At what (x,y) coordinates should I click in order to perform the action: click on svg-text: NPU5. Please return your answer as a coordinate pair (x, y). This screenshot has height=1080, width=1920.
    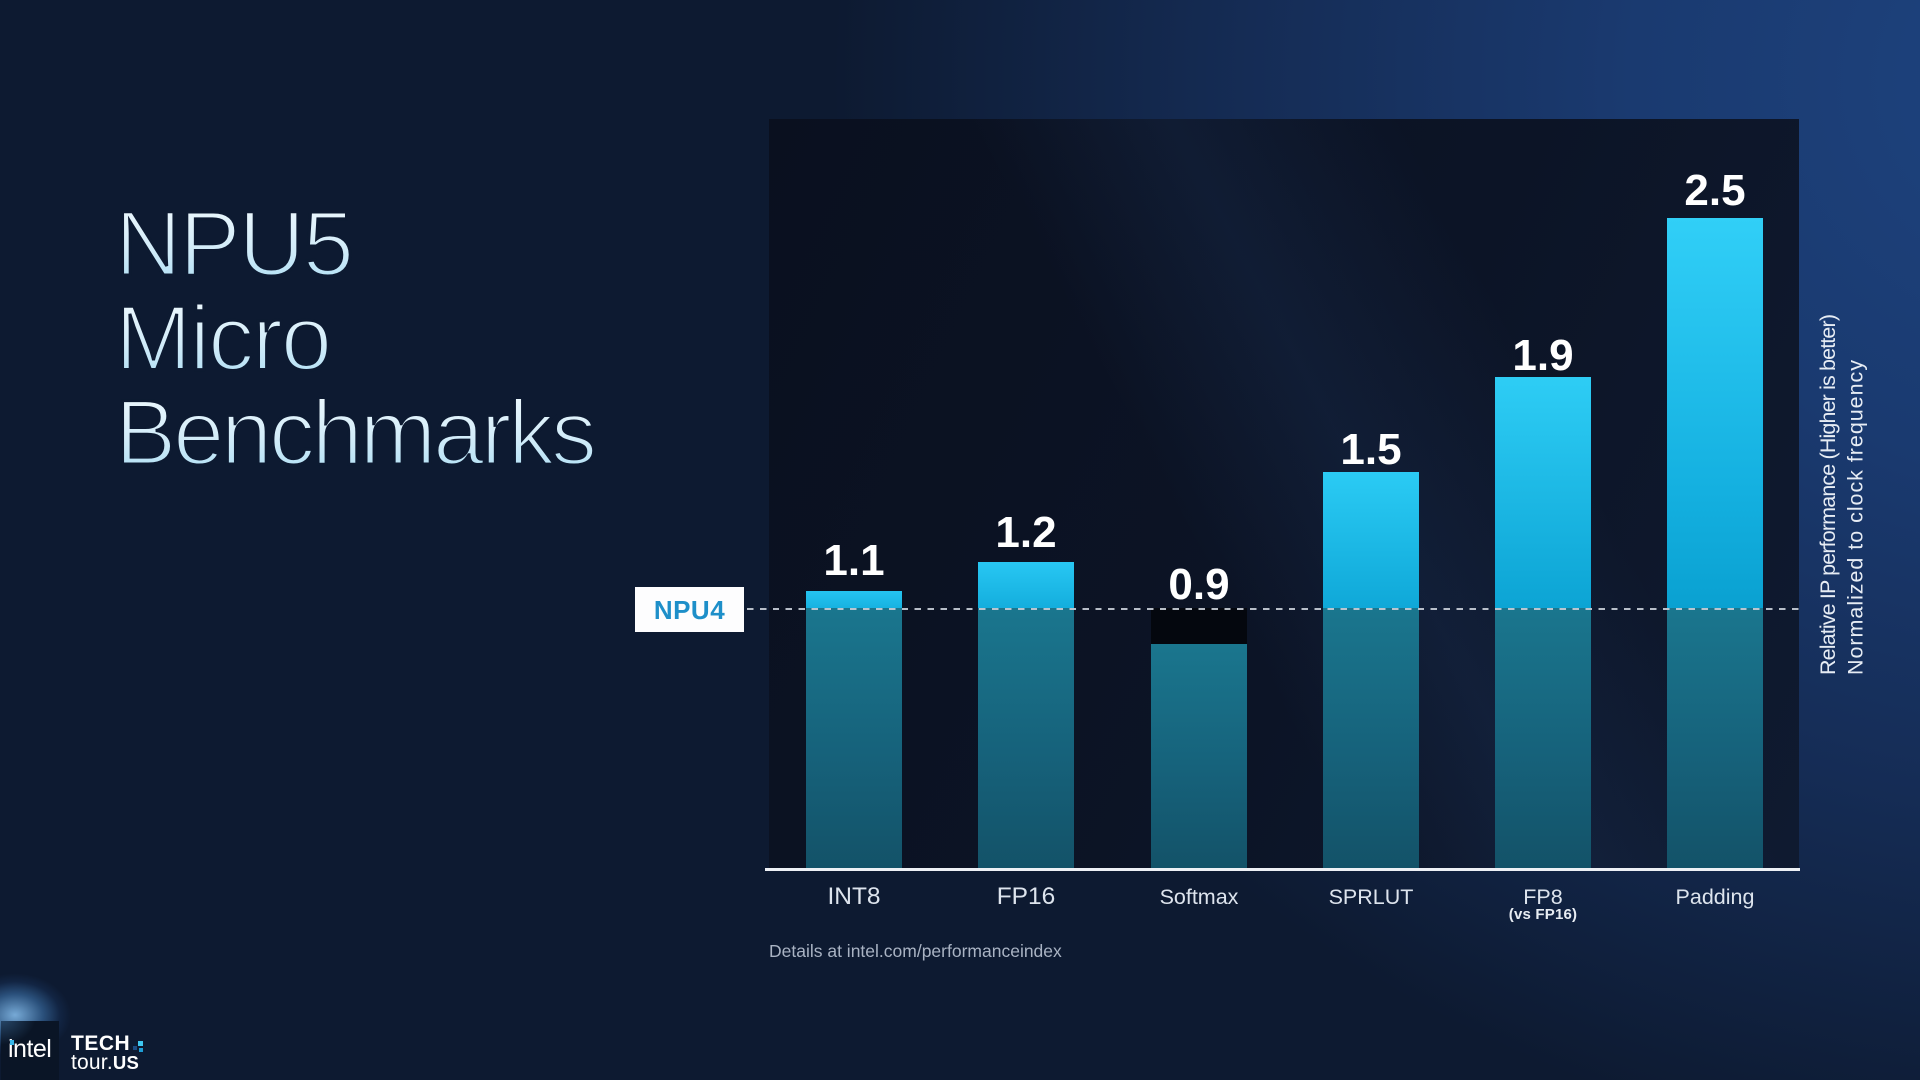
    Looking at the image, I should click on (234, 244).